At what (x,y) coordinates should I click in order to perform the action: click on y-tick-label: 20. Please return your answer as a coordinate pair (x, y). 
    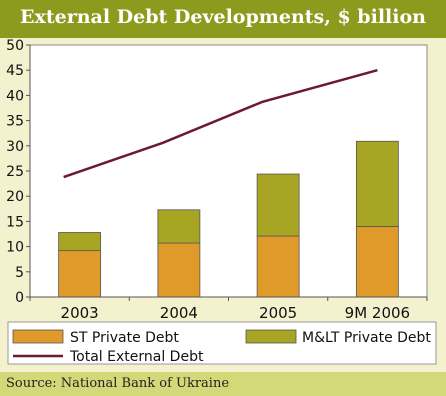
    Looking at the image, I should click on (15, 197).